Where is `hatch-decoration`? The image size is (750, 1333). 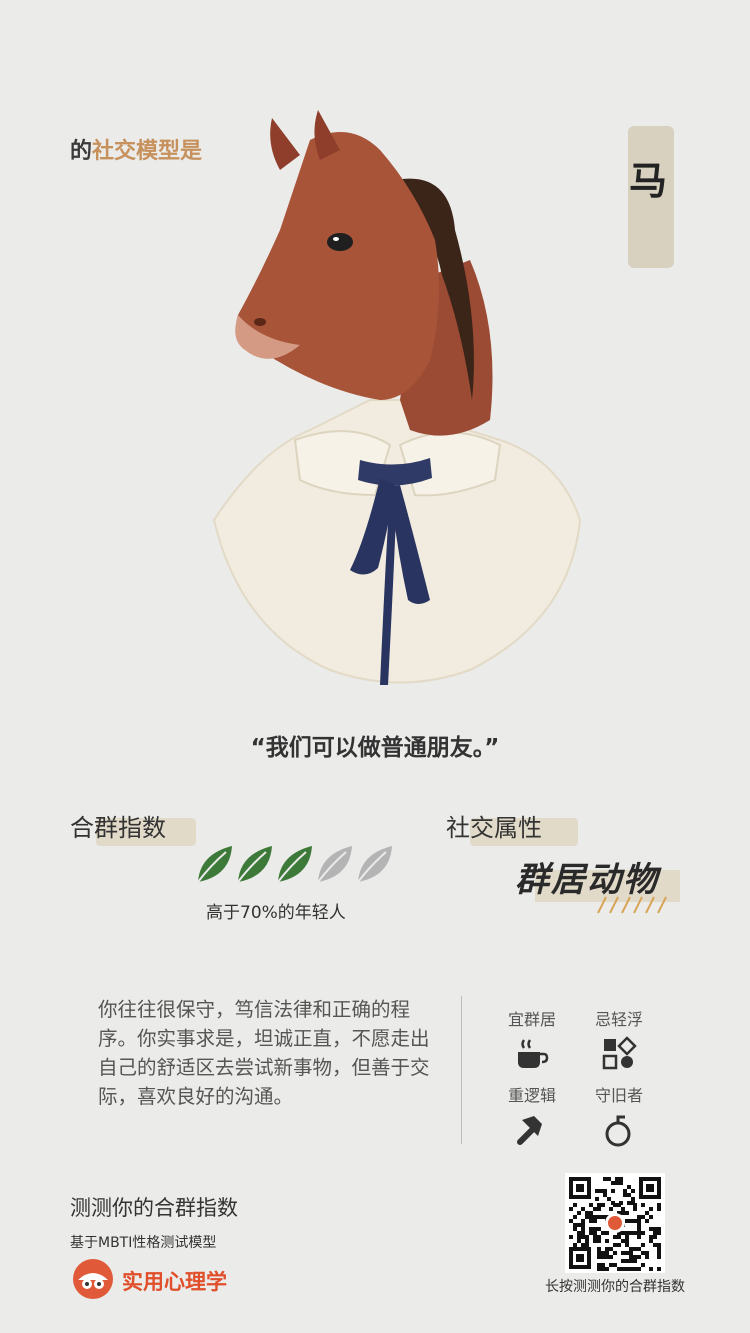 hatch-decoration is located at coordinates (632, 905).